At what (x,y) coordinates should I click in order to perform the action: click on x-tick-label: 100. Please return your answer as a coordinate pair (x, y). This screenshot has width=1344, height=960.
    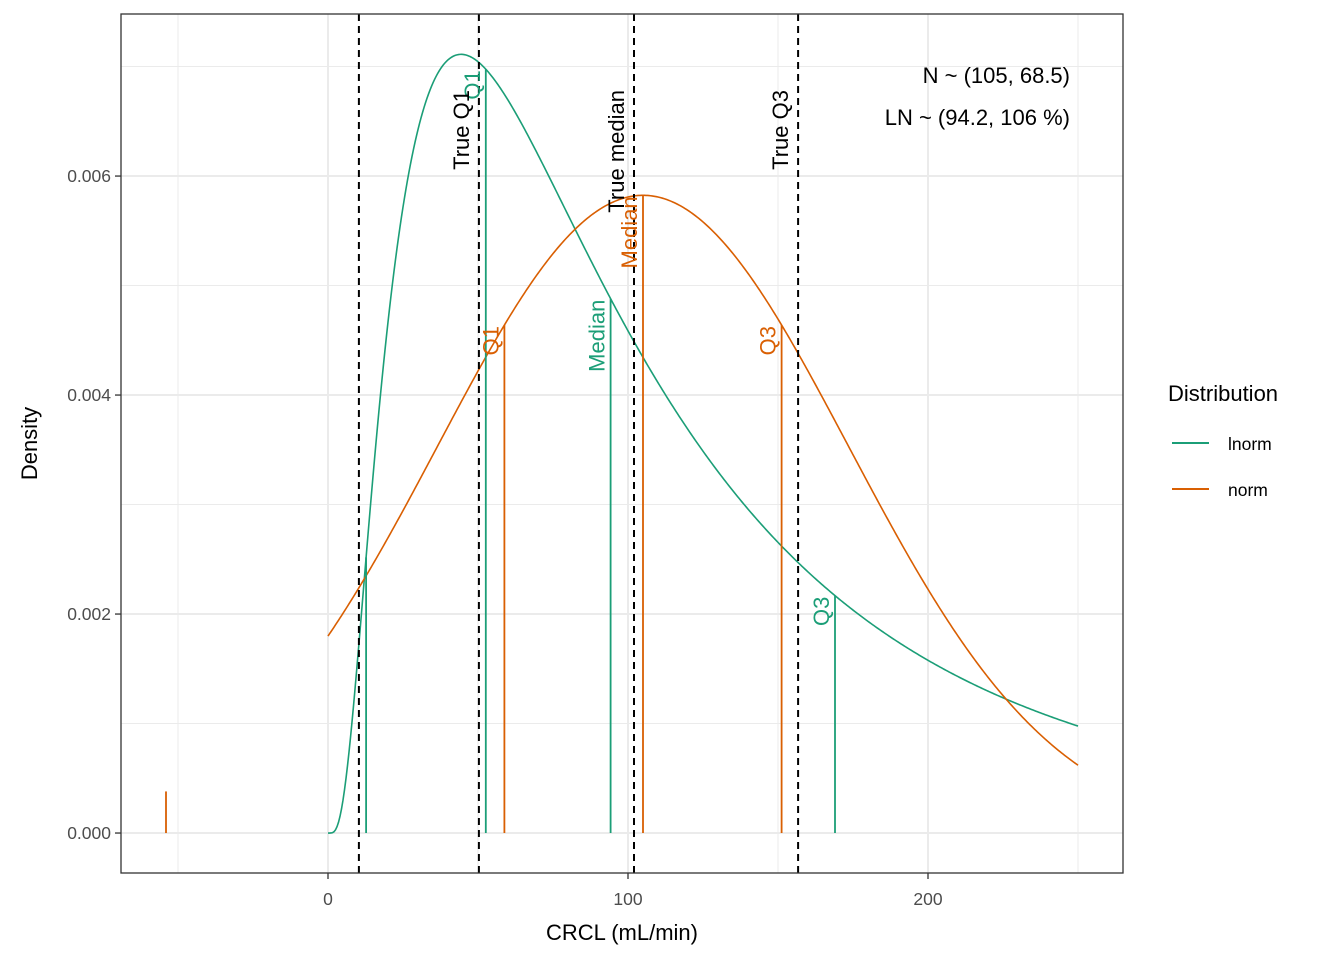
    Looking at the image, I should click on (627, 899).